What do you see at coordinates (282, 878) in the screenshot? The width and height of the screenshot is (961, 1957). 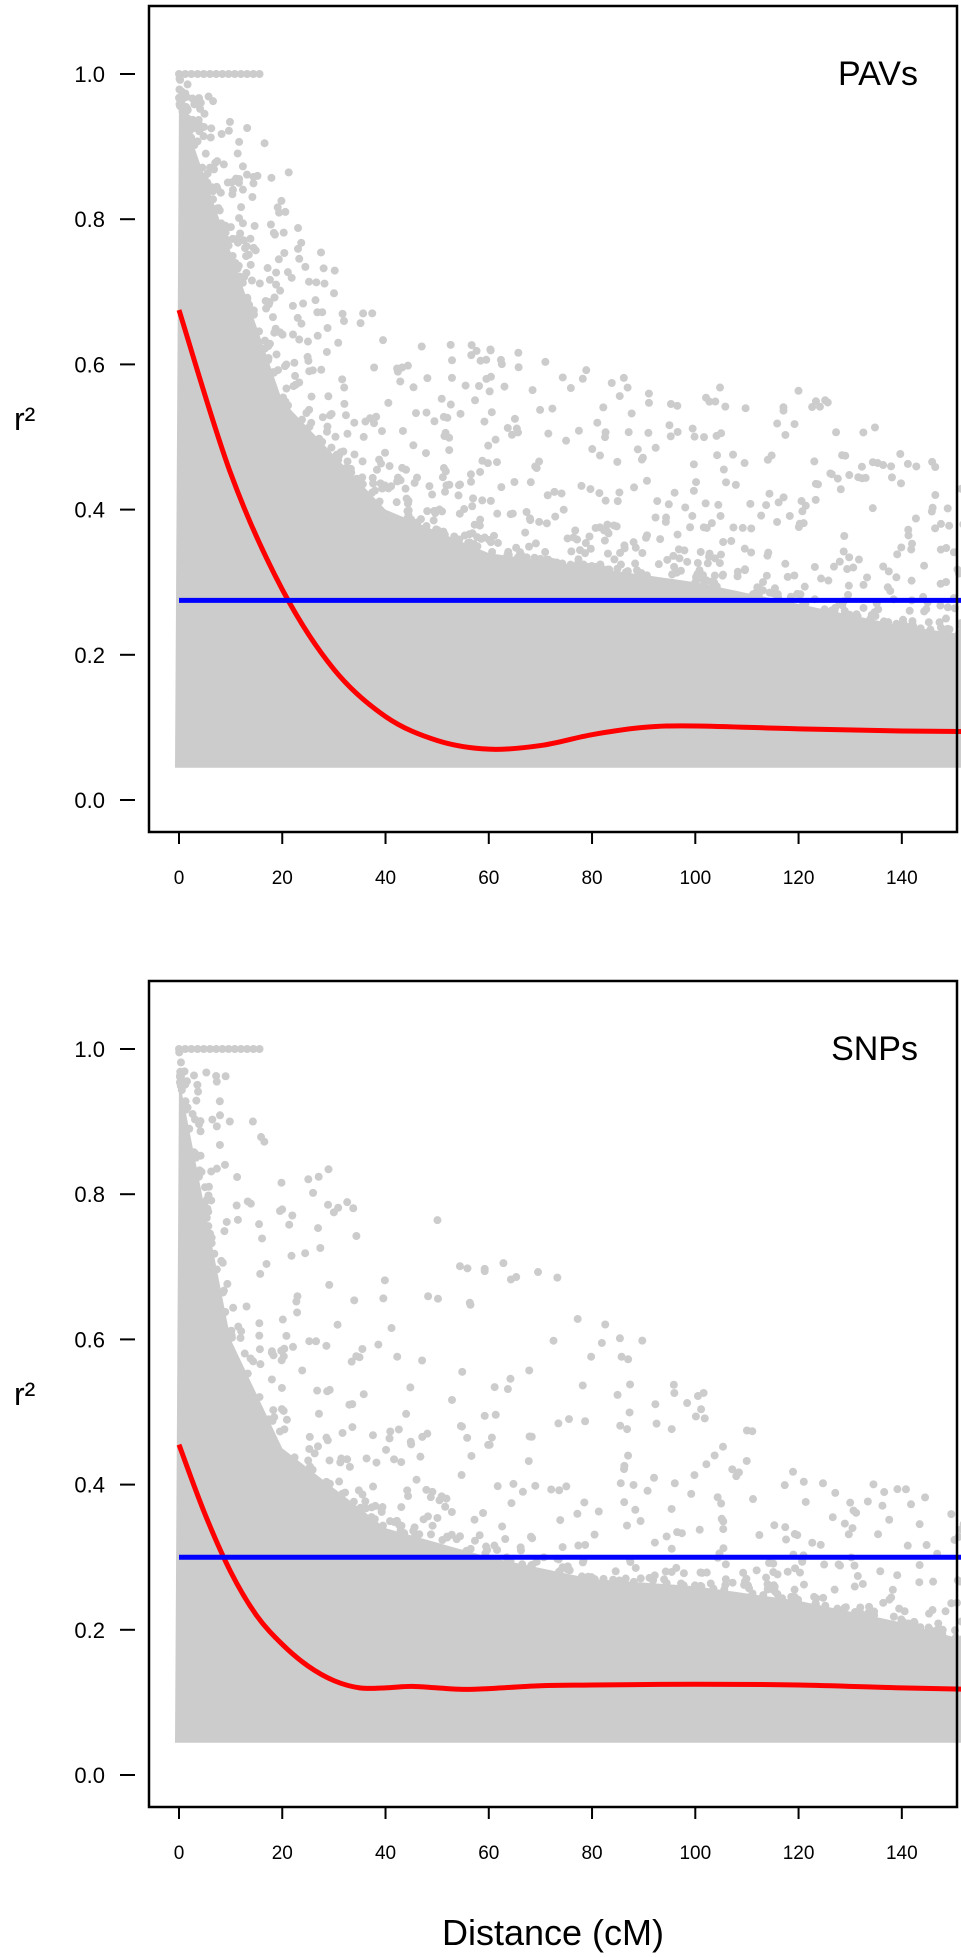 I see `pav-x-tick-label: 20` at bounding box center [282, 878].